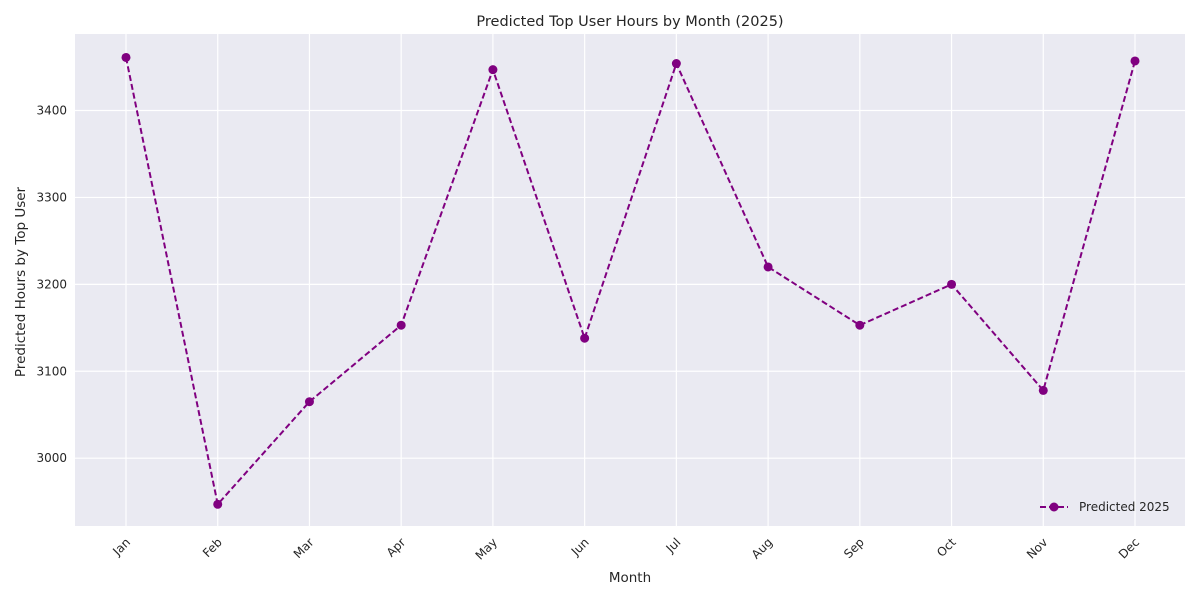  I want to click on x-tick-label: Oct, so click(946, 547).